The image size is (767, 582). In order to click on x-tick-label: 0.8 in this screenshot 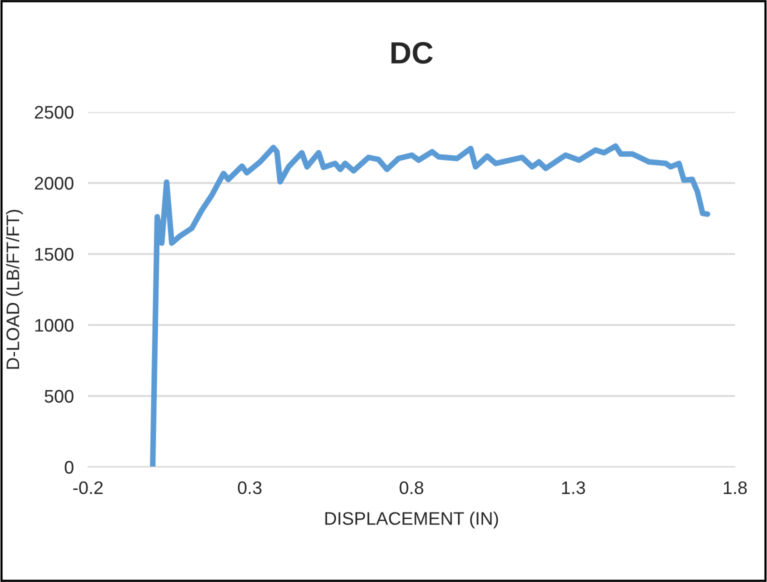, I will do `click(412, 487)`.